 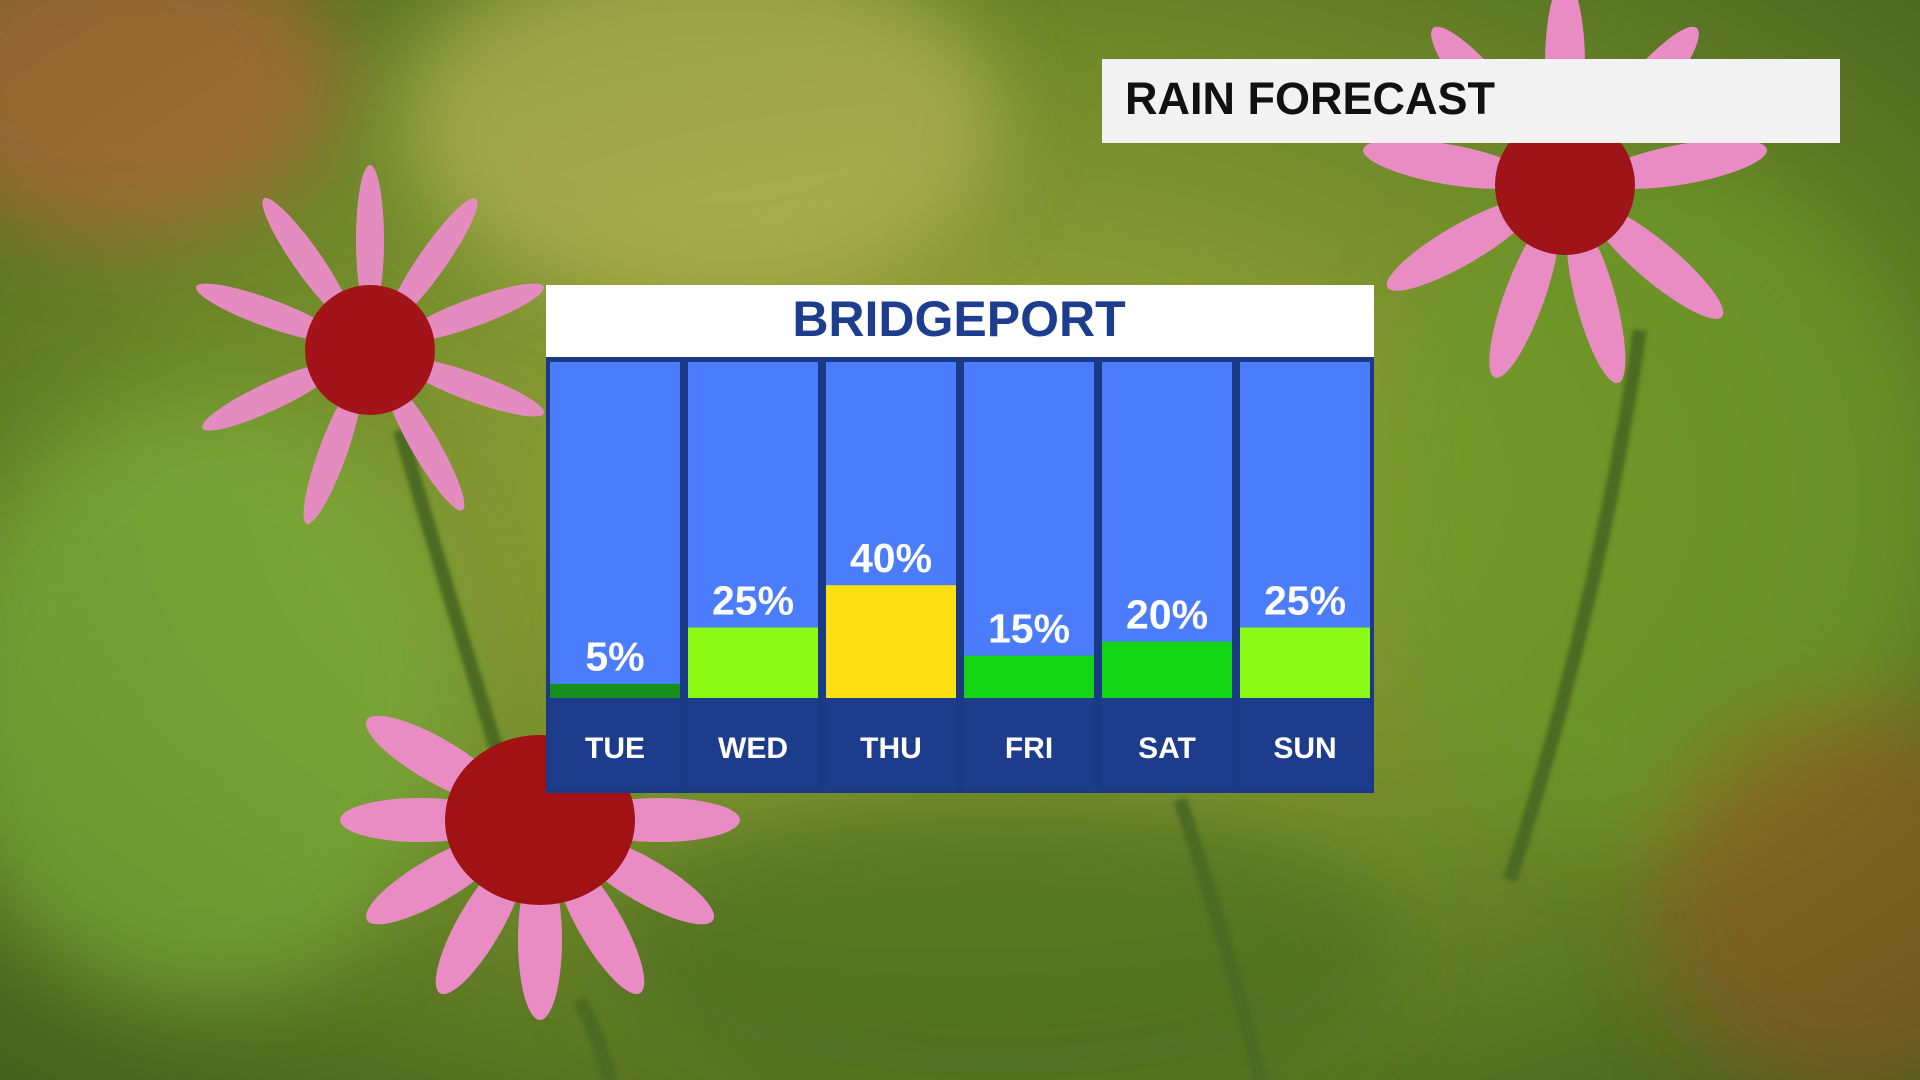 I want to click on x-tick-label: SAT, so click(x=1167, y=748).